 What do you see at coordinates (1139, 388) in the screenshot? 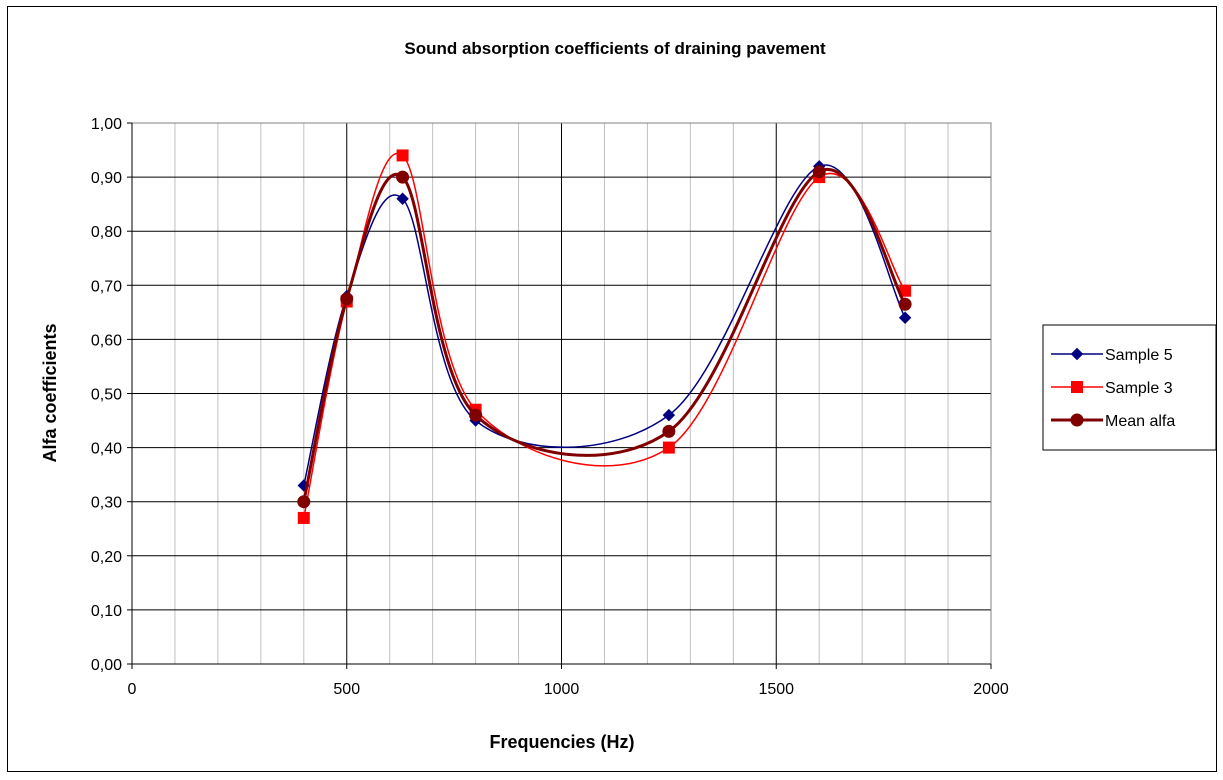
I see `legend-label: Sample 3` at bounding box center [1139, 388].